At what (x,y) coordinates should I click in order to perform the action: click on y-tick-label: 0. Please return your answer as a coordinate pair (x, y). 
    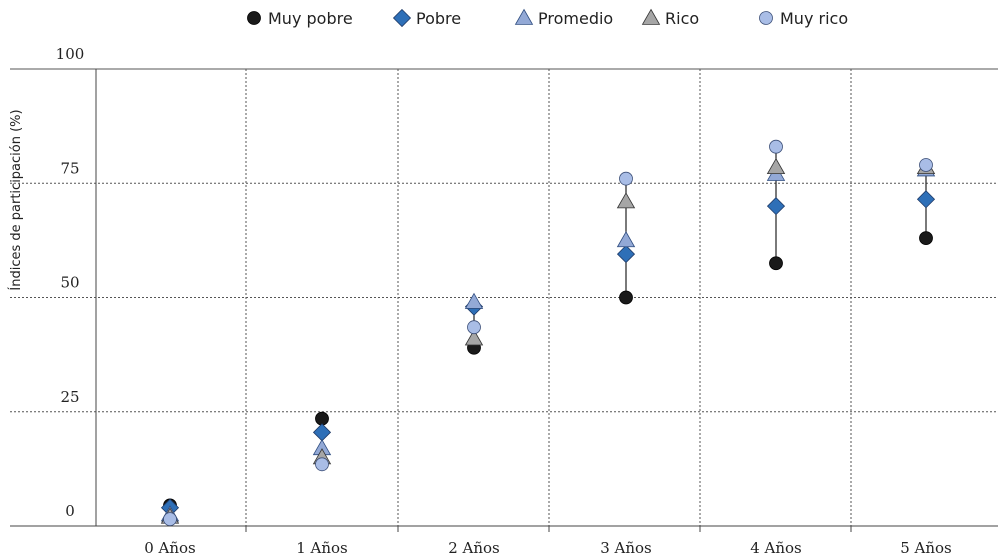
    Looking at the image, I should click on (70, 511).